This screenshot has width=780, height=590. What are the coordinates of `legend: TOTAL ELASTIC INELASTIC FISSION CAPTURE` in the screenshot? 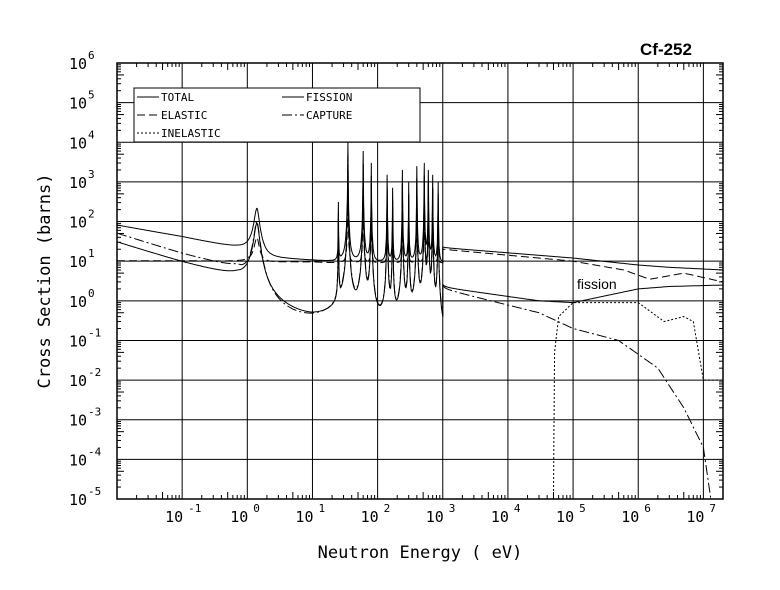 It's located at (277, 115).